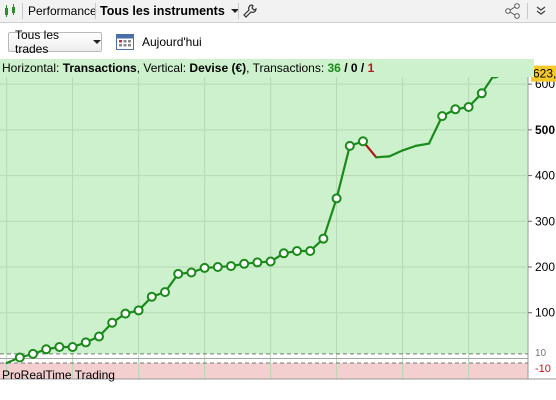  What do you see at coordinates (264, 372) in the screenshot?
I see `negative-area` at bounding box center [264, 372].